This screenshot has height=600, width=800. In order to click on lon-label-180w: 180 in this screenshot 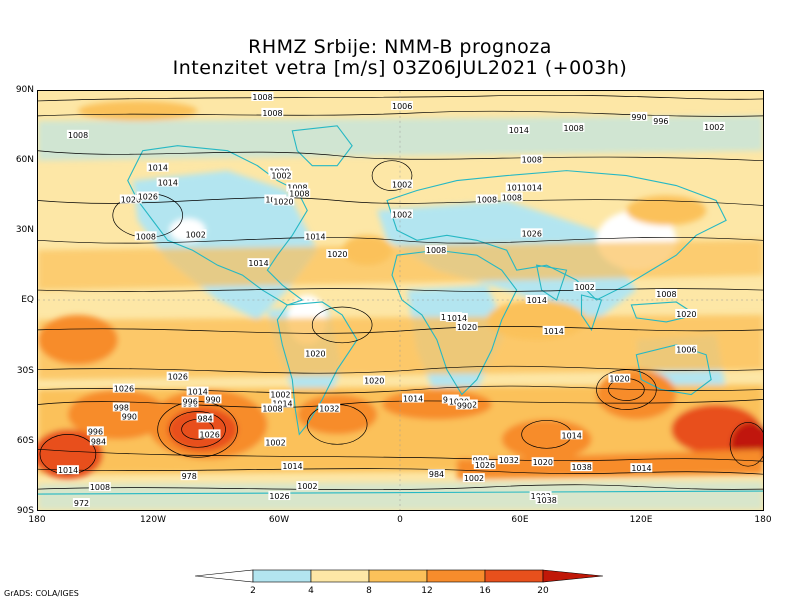, I will do `click(37, 520)`.